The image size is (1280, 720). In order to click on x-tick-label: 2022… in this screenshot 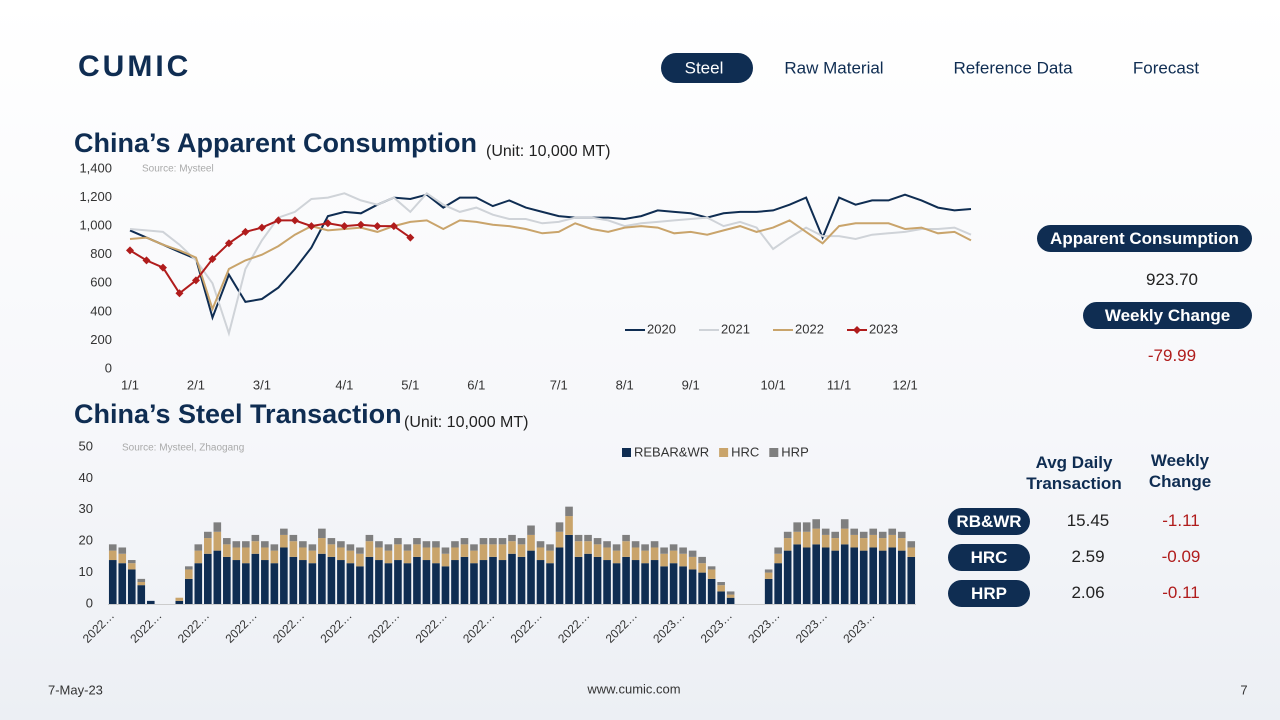, I will do `click(478, 626)`.